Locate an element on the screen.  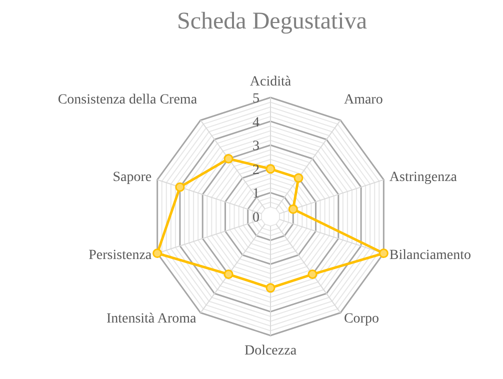
y-tick-label: 4 is located at coordinates (256, 122).